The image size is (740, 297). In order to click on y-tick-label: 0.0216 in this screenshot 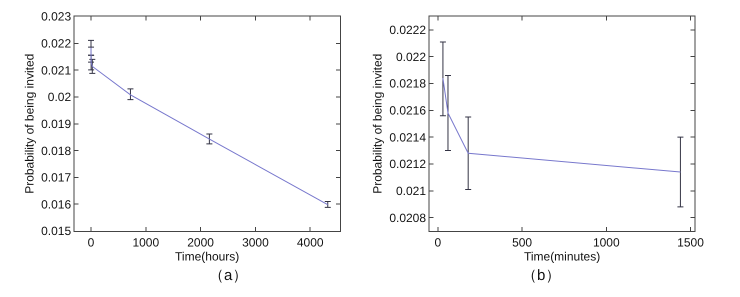, I will do `click(407, 111)`.